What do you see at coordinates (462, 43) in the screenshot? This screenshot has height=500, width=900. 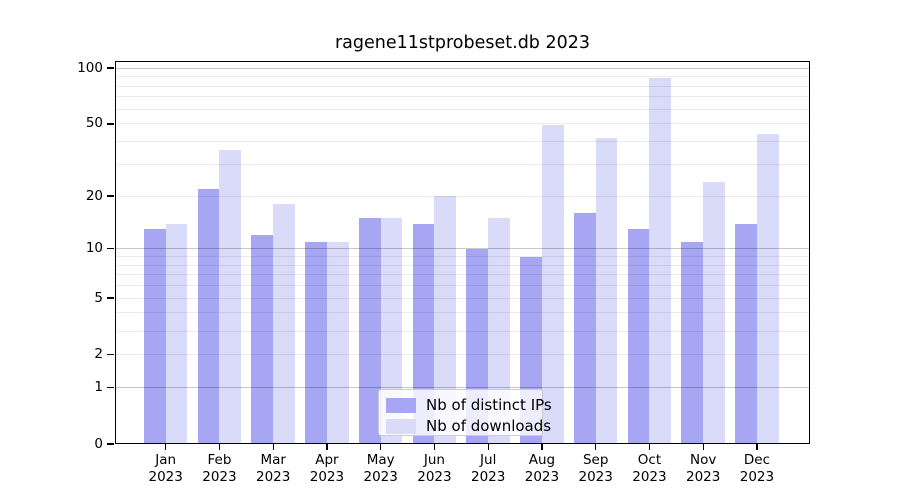 I see `chart-title: ragene11stprobeset.db 2023` at bounding box center [462, 43].